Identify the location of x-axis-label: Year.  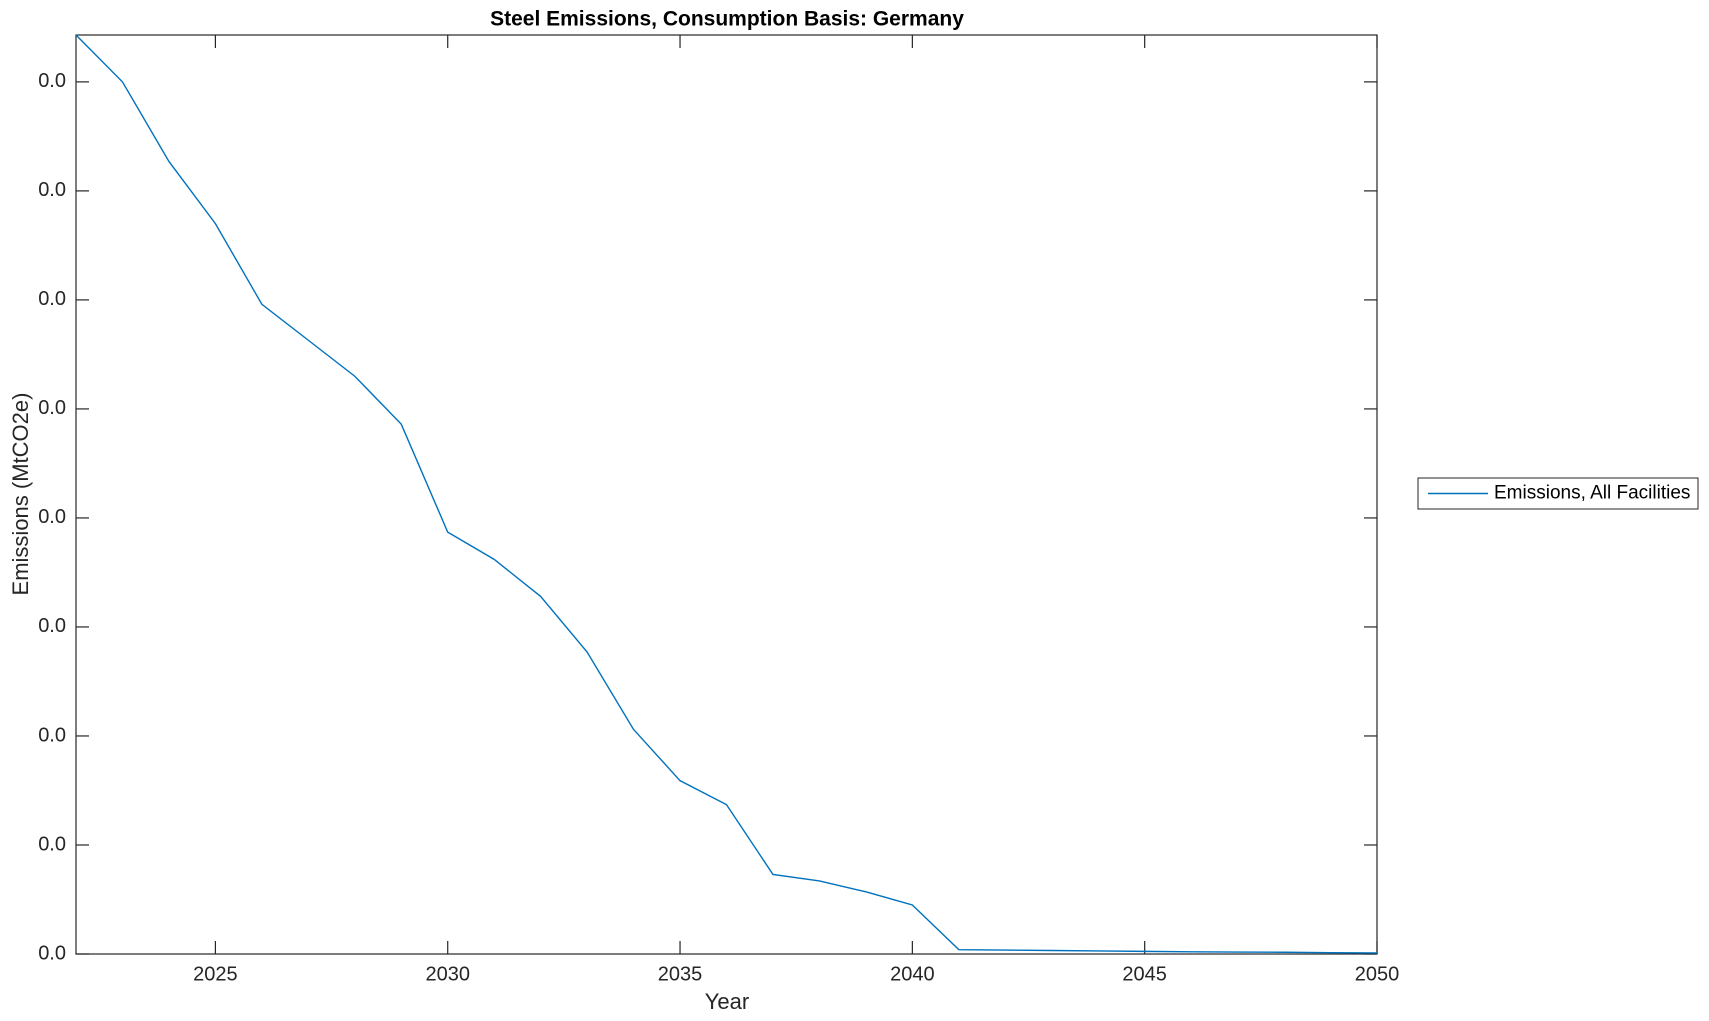
(727, 1001).